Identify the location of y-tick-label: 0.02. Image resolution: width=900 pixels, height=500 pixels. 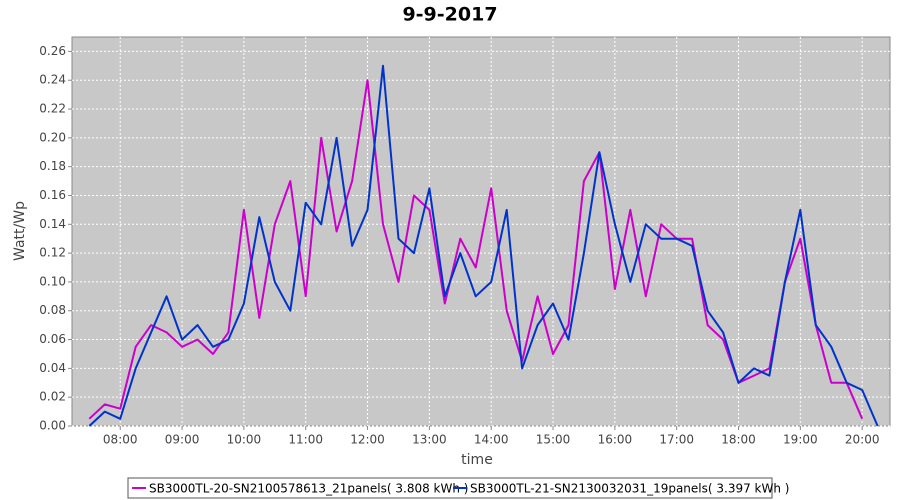
(52, 397).